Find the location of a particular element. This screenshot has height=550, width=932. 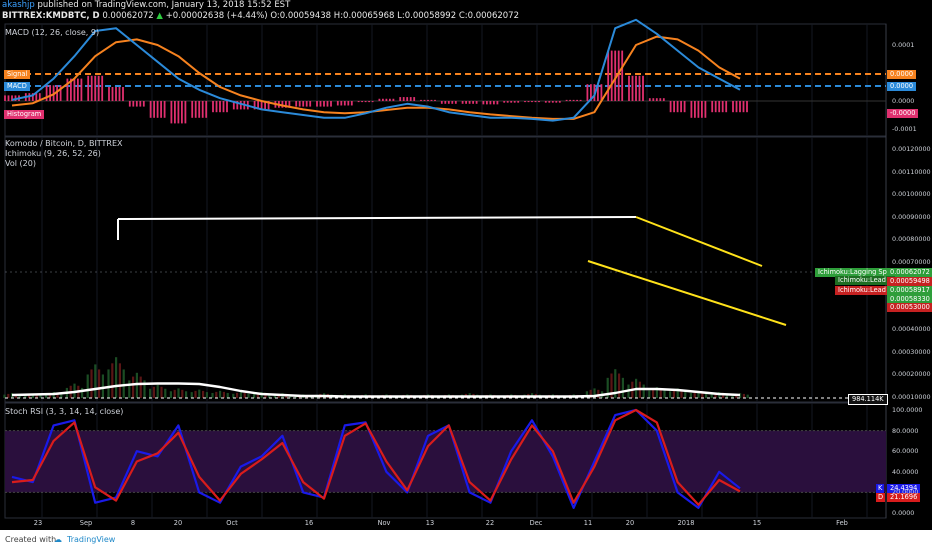

stoch-k-line is located at coordinates (376, 458).